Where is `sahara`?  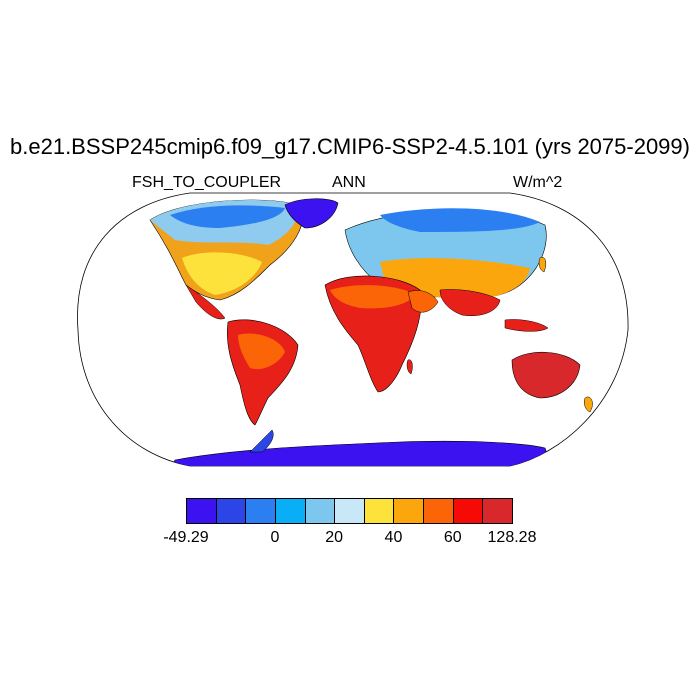
sahara is located at coordinates (372, 297).